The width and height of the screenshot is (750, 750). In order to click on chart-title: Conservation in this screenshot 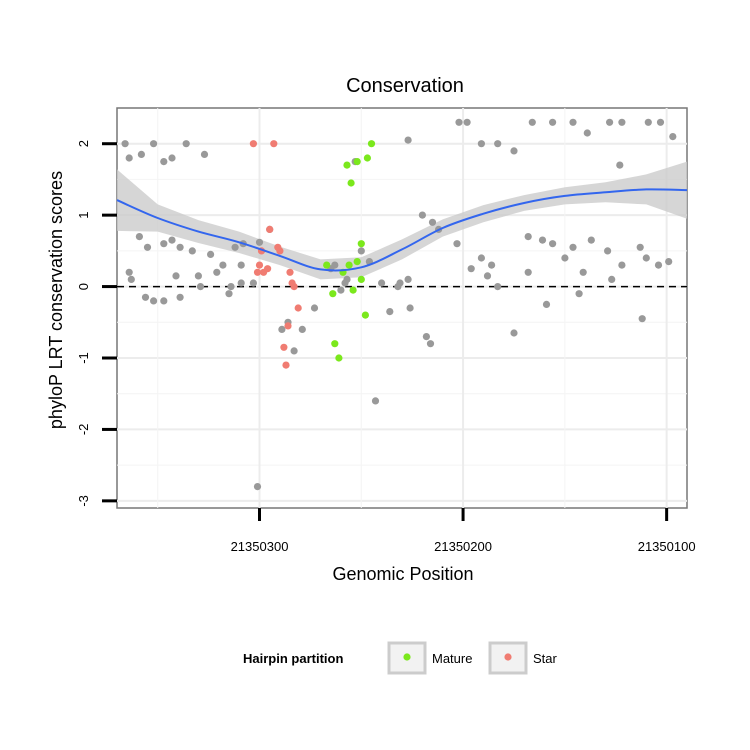, I will do `click(405, 86)`.